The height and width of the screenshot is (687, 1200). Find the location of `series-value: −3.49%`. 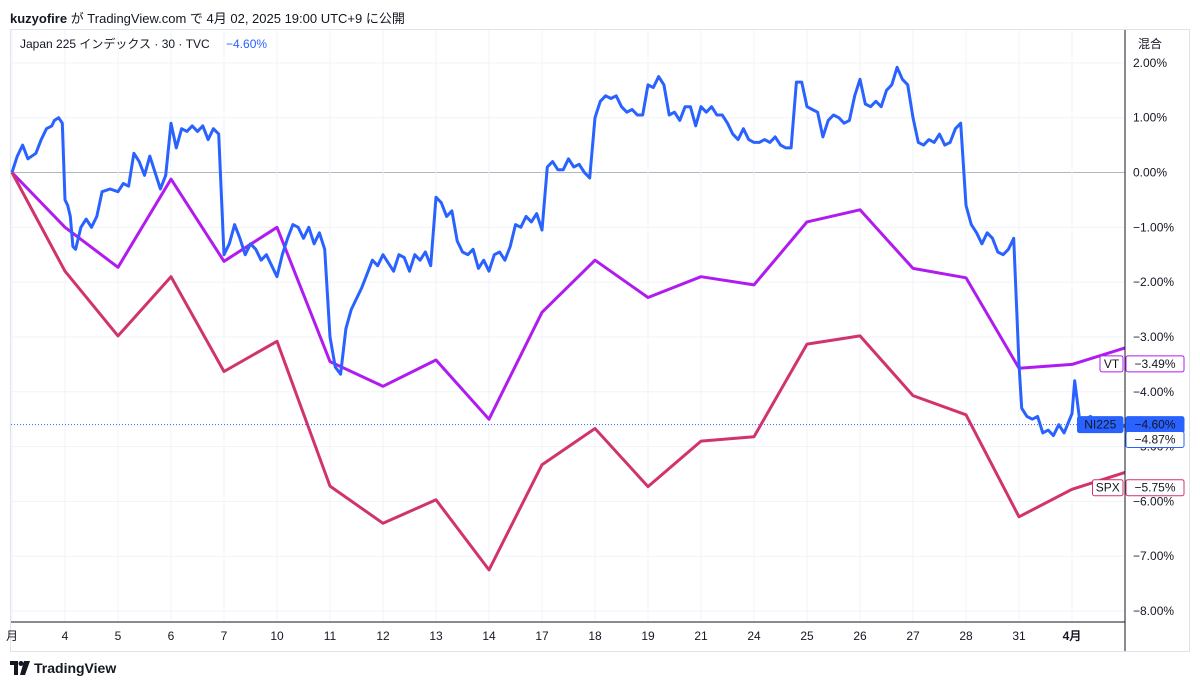

series-value: −3.49% is located at coordinates (1154, 364).